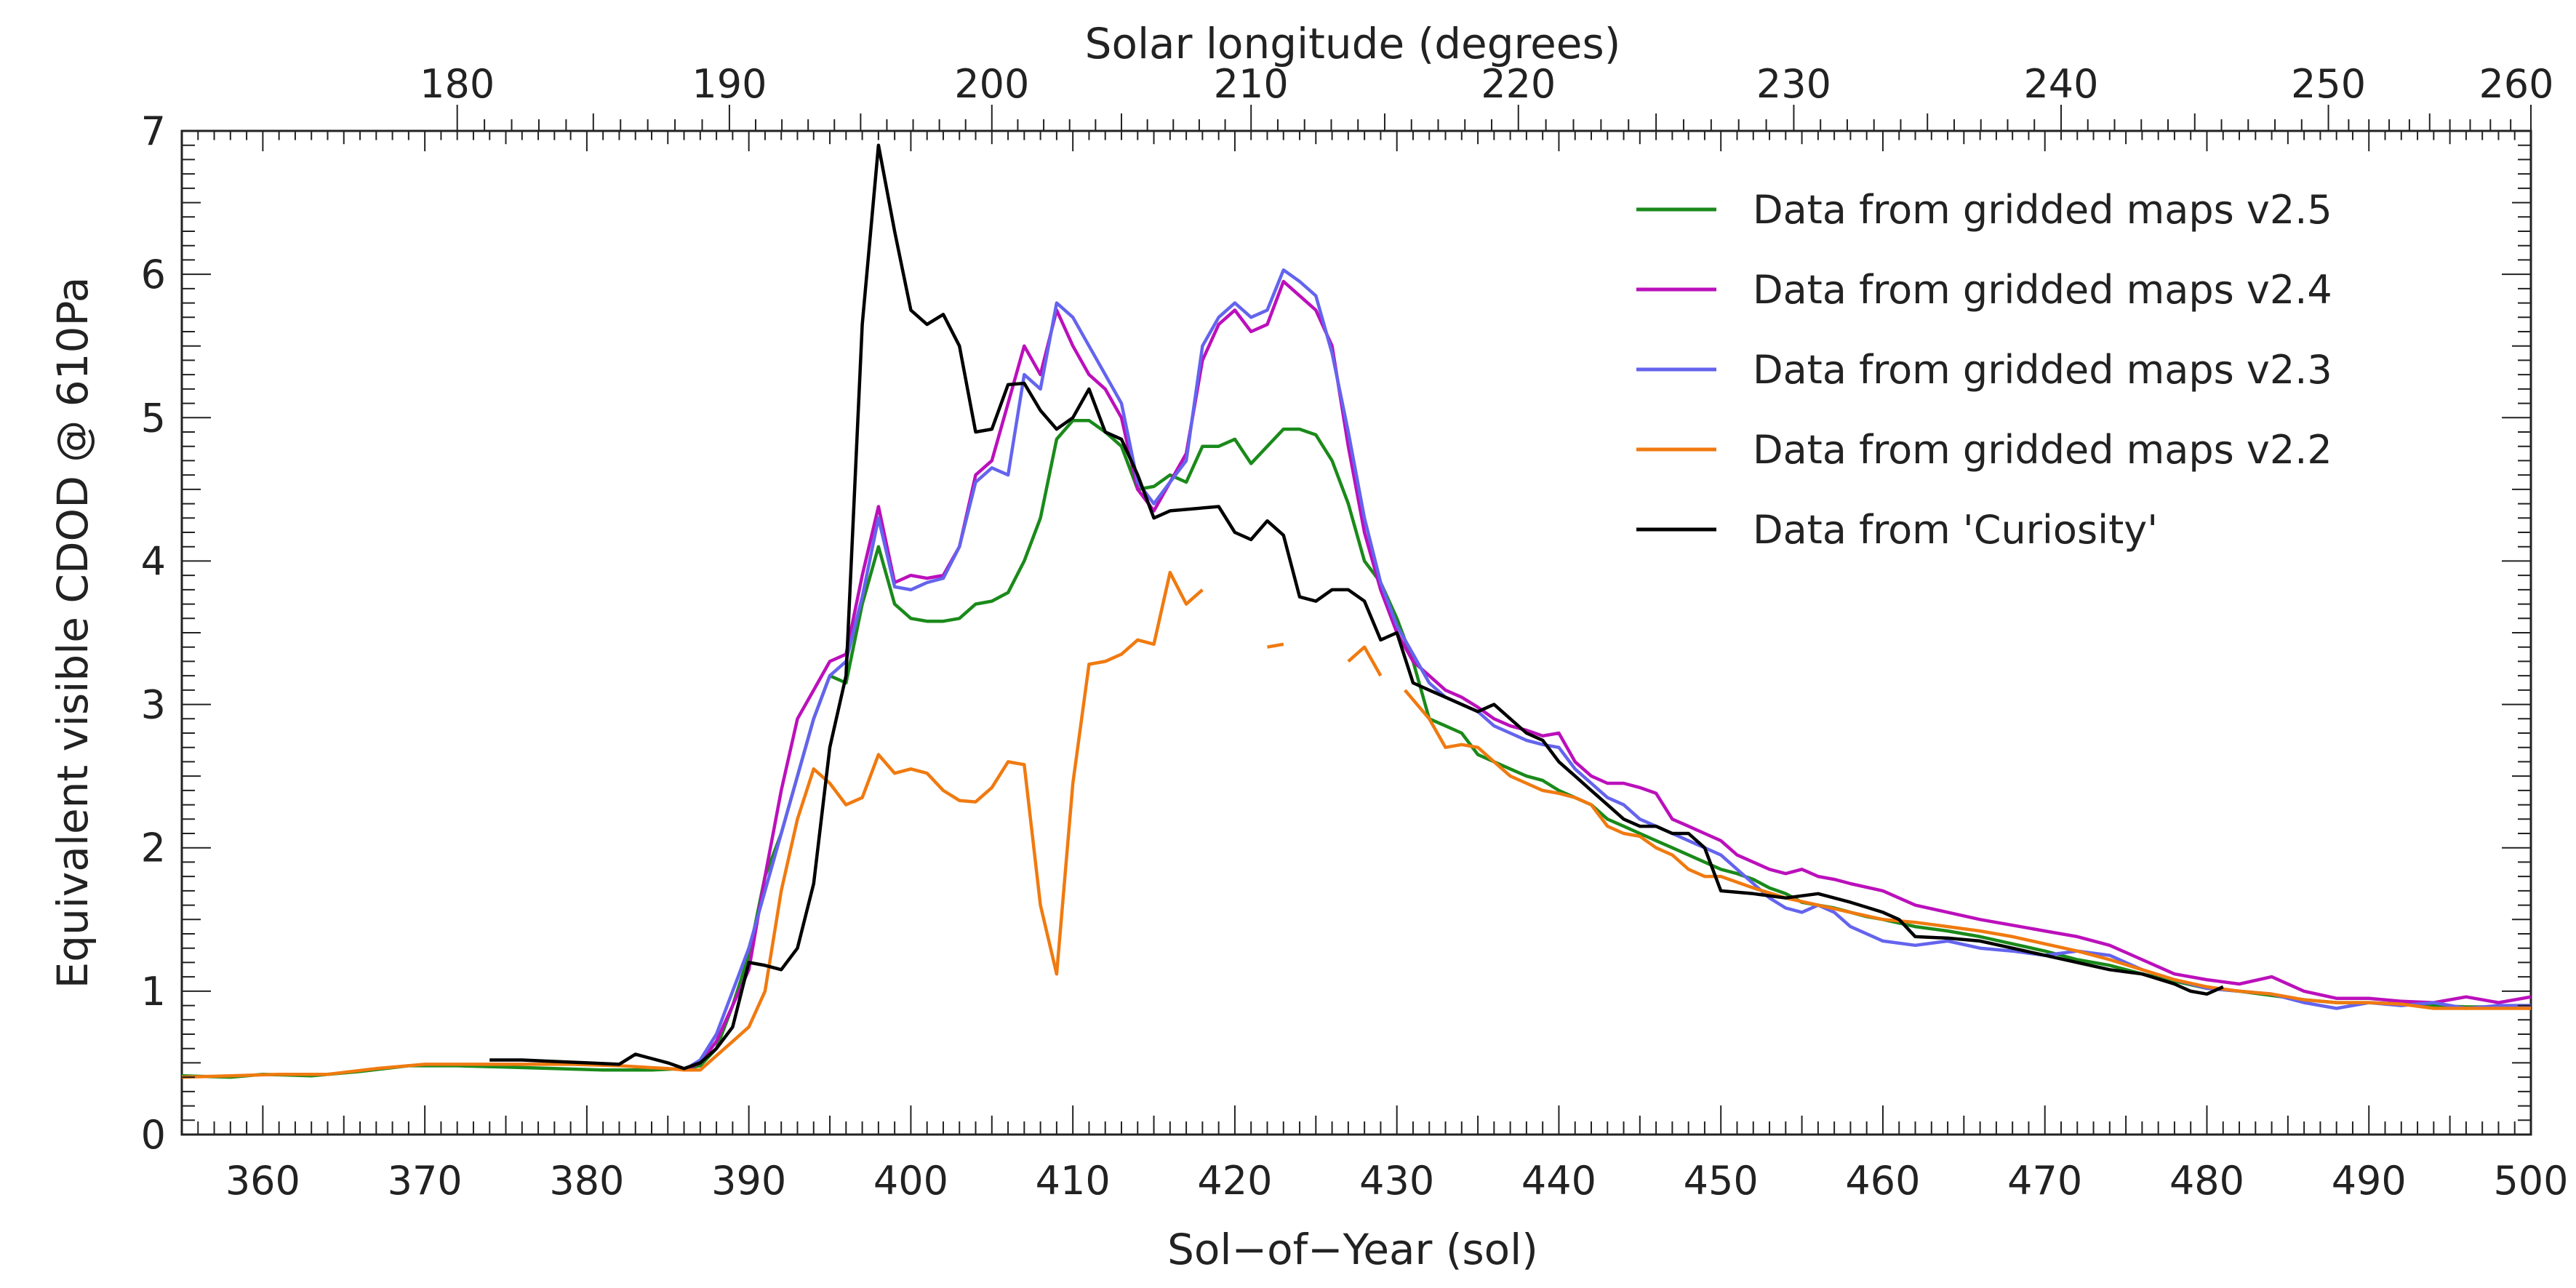 Image resolution: width=2576 pixels, height=1288 pixels. I want to click on top-axis: 180 190 200 210 220 230 240 250 260, so click(1487, 96).